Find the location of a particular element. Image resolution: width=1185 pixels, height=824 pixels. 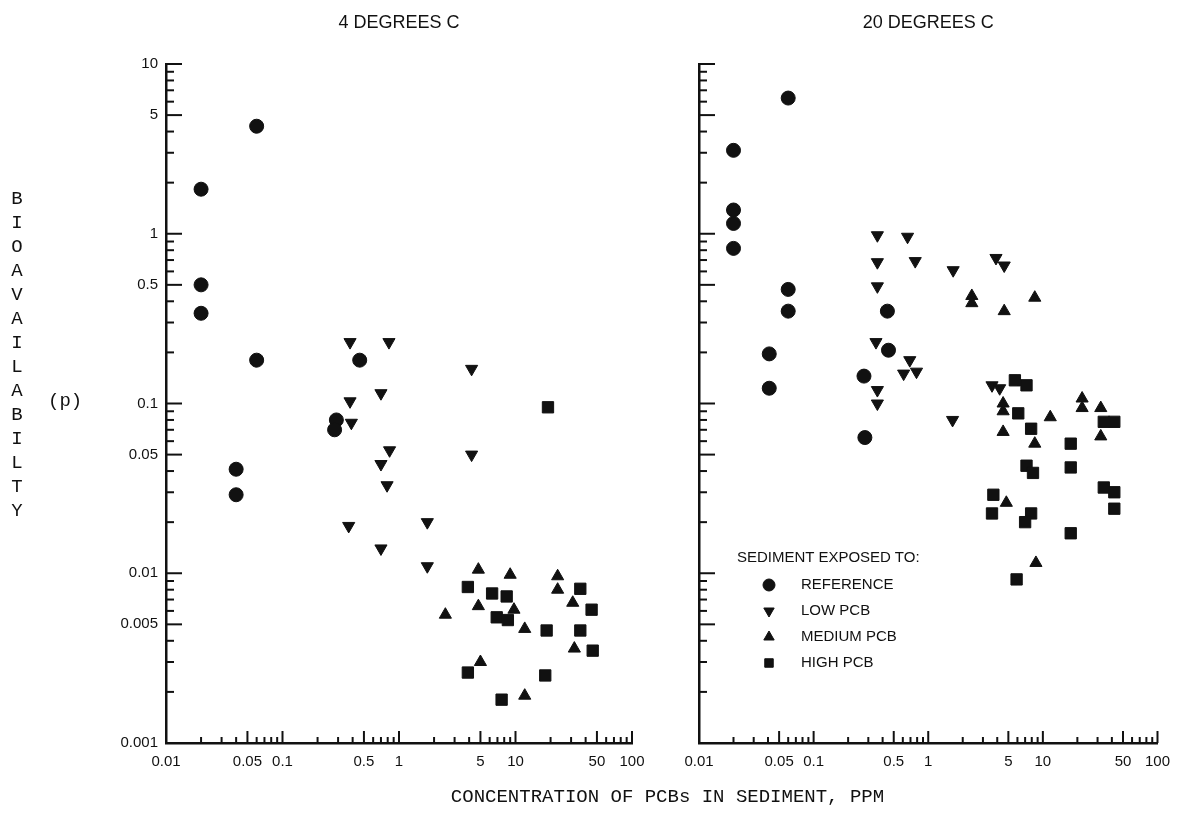

y-tick-label: 0.1 is located at coordinates (147, 402).